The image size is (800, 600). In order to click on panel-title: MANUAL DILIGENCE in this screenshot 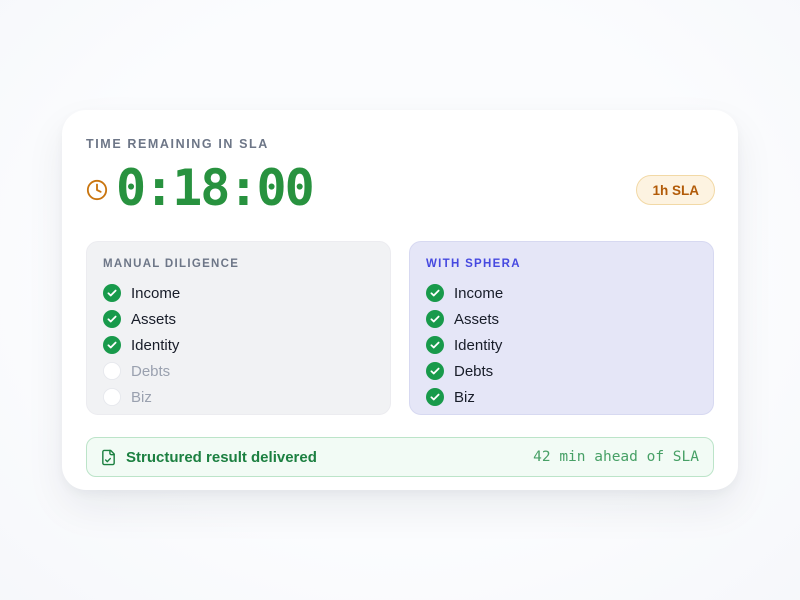, I will do `click(171, 264)`.